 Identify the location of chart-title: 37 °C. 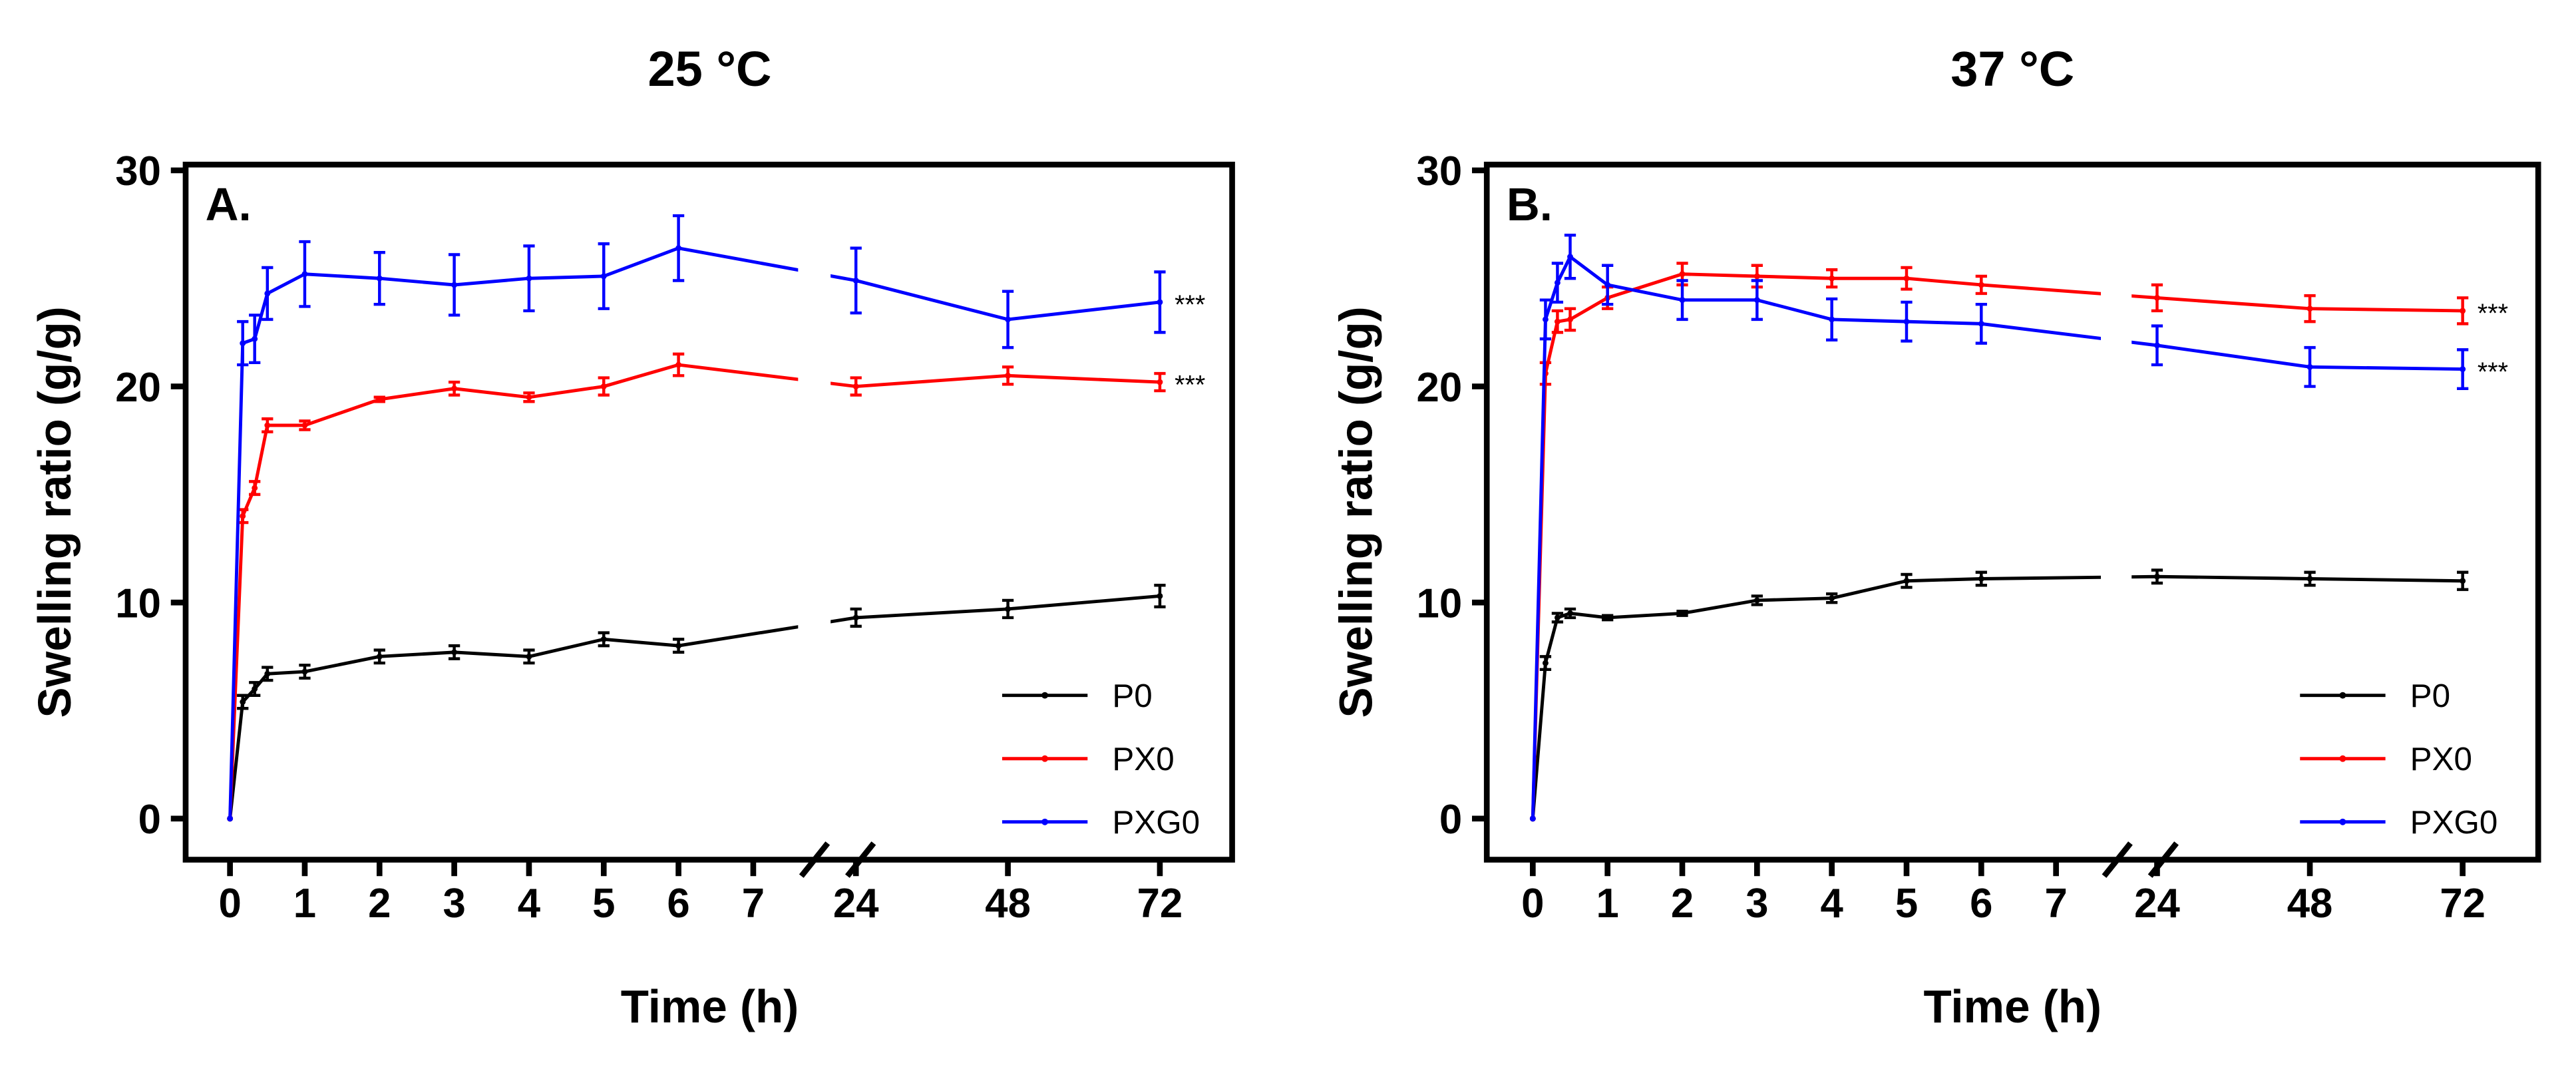
(2012, 69).